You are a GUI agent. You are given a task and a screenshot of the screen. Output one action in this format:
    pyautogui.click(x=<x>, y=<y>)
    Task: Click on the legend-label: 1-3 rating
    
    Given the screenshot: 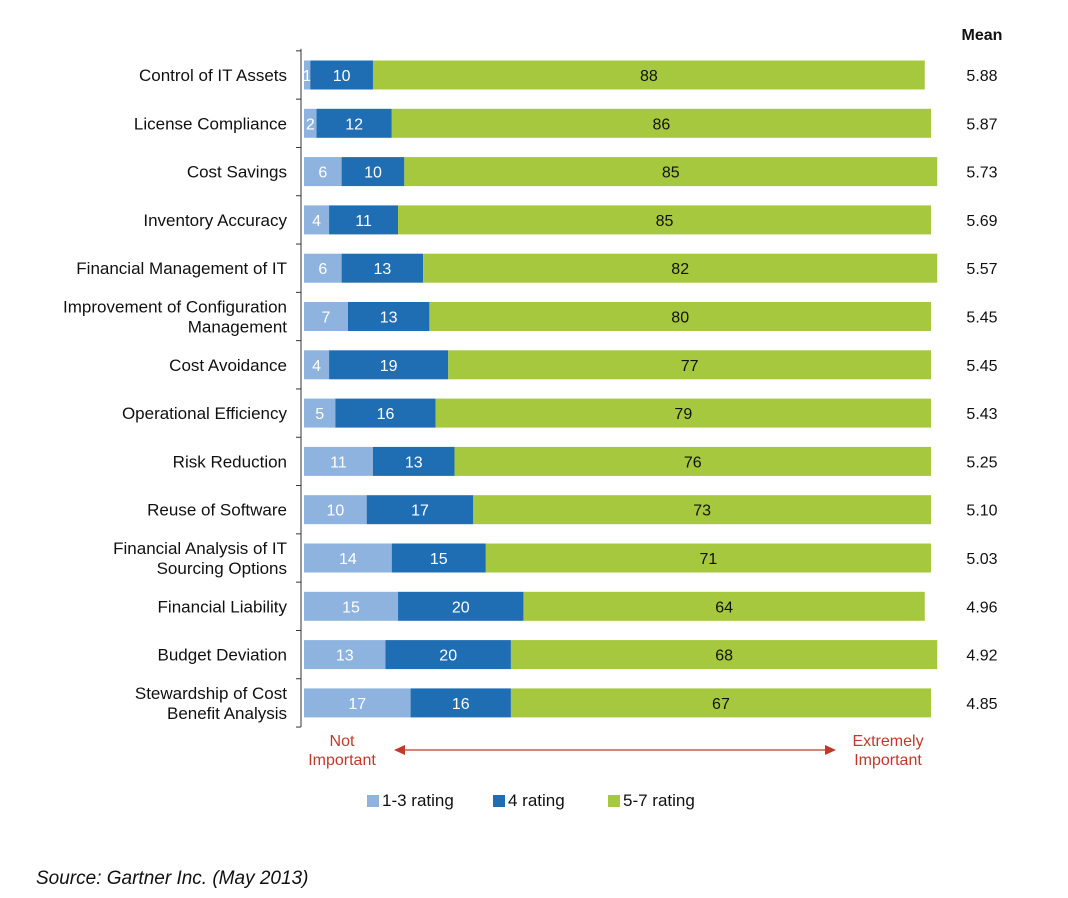 What is the action you would take?
    pyautogui.click(x=418, y=800)
    